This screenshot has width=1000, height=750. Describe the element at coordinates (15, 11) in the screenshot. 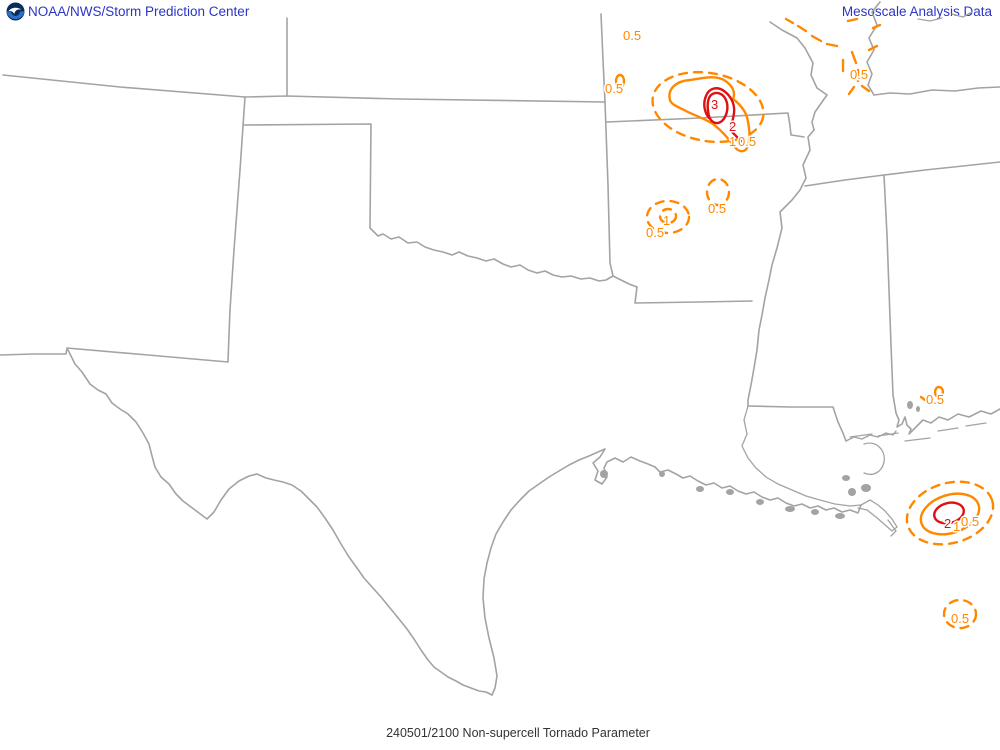

I see `noaa-logo-icon` at that location.